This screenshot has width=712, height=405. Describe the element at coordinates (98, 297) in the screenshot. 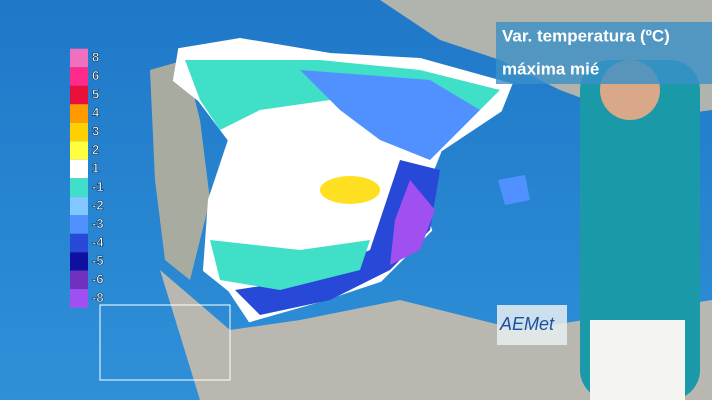

I see `legend-label: -8` at that location.